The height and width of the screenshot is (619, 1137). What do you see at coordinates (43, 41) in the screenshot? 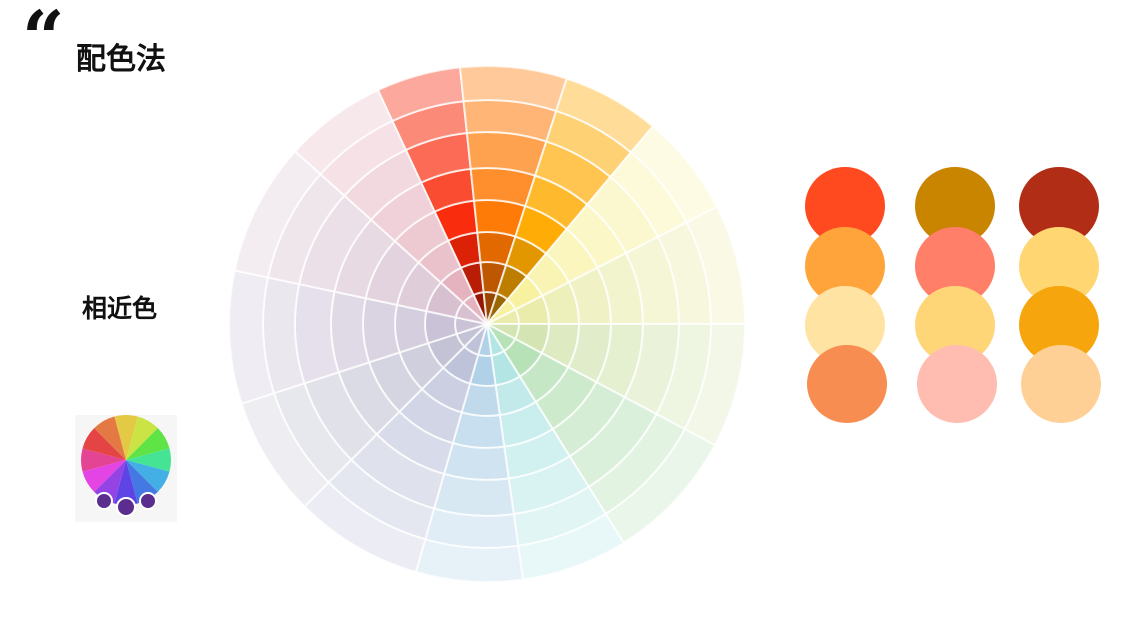
I see `quote-mark-icon: “` at bounding box center [43, 41].